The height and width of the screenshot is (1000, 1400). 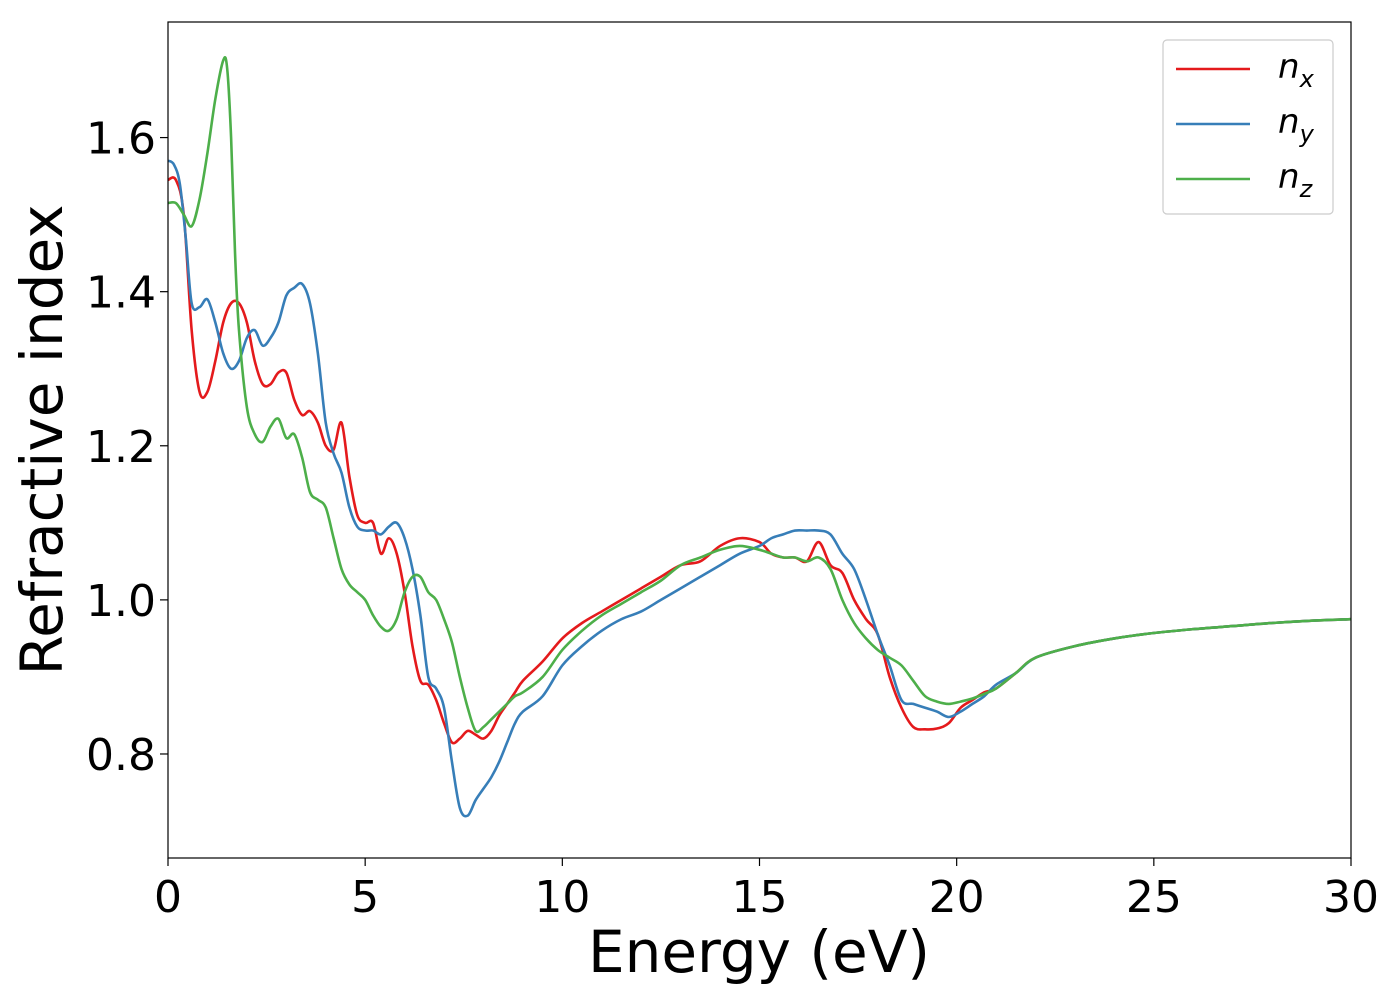 I want to click on legend-label-ny: ny, so click(x=1296, y=125).